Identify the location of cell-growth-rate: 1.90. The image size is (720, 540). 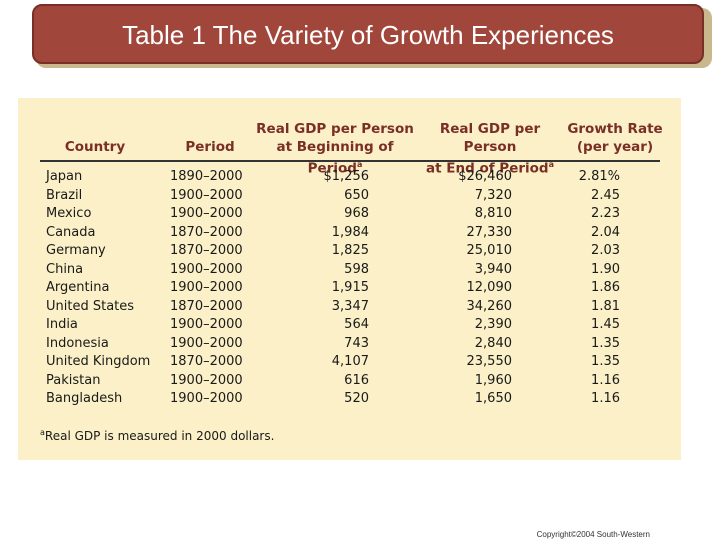
(605, 269).